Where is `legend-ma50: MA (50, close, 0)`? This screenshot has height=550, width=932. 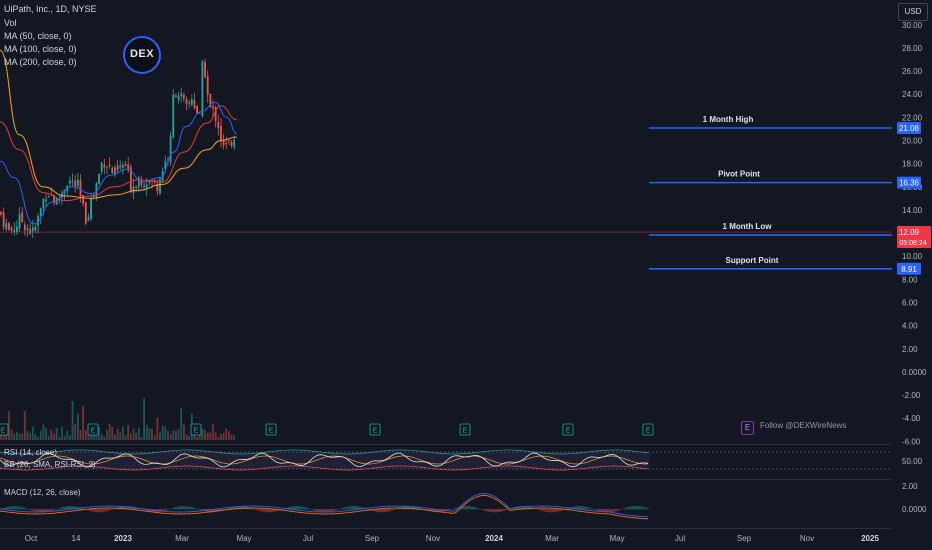
legend-ma50: MA (50, close, 0) is located at coordinates (38, 36).